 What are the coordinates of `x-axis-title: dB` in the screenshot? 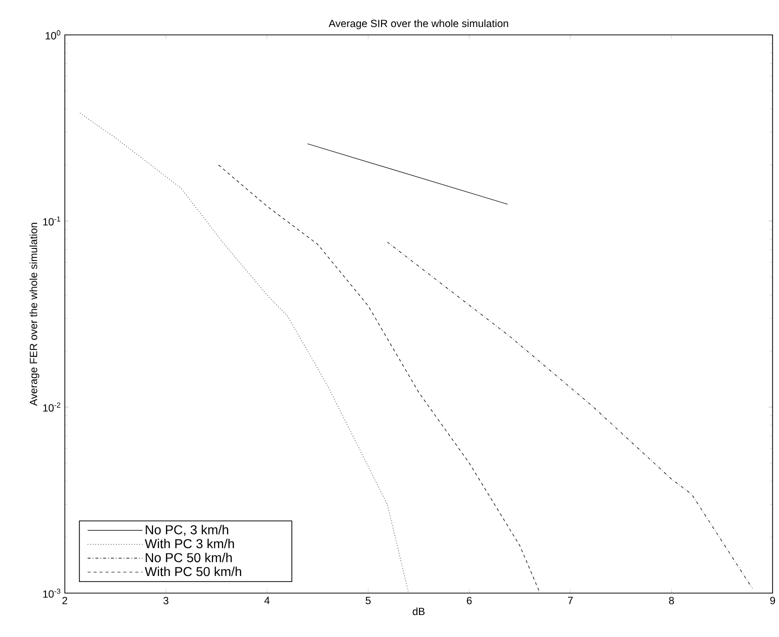 It's located at (418, 611).